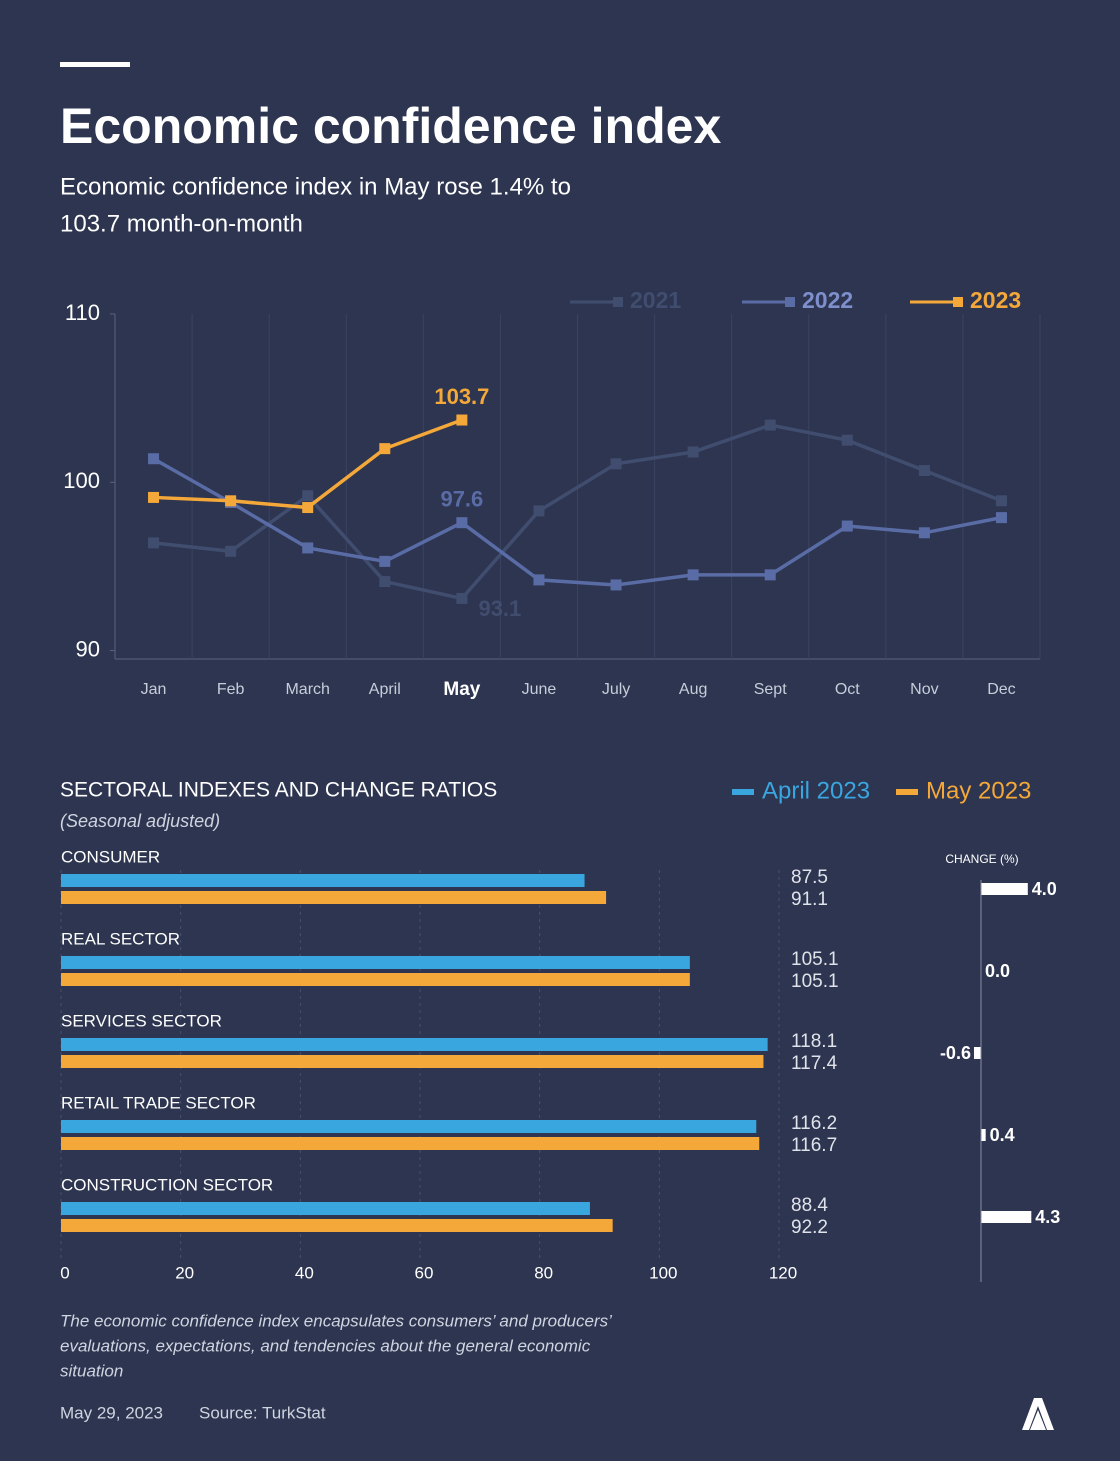 This screenshot has height=1461, width=1120. I want to click on x-tick-label: Jan, so click(154, 689).